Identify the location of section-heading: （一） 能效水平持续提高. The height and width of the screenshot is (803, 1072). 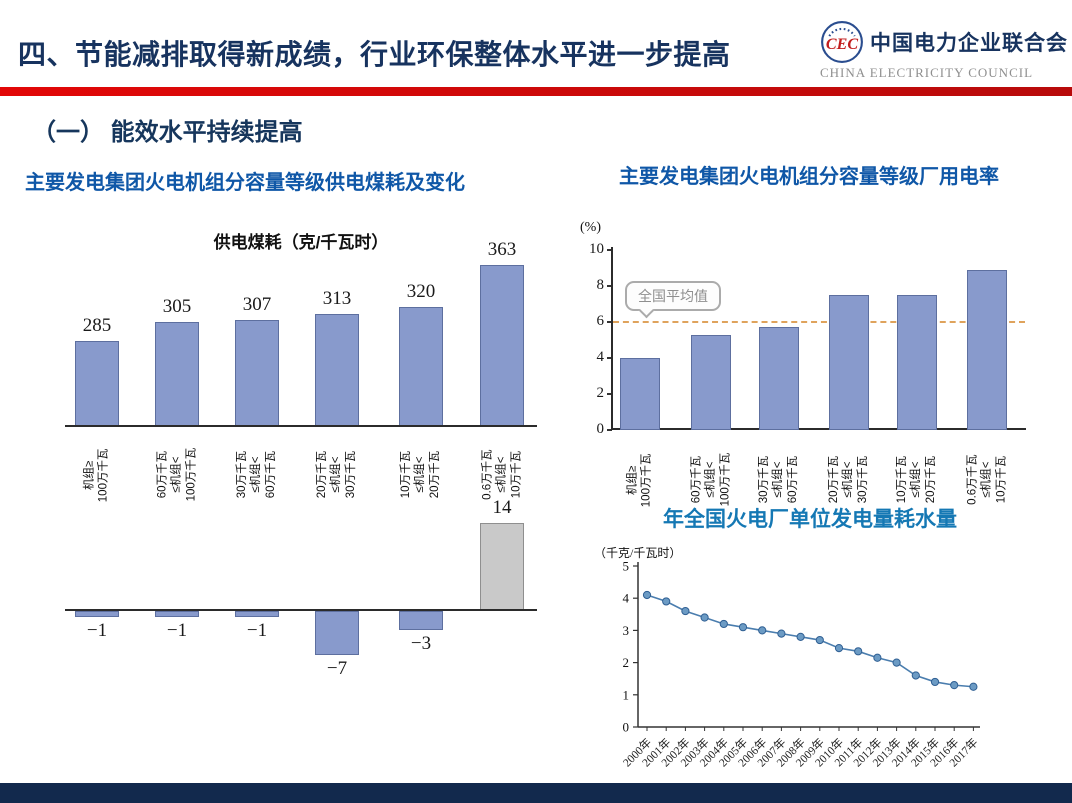
(167, 132).